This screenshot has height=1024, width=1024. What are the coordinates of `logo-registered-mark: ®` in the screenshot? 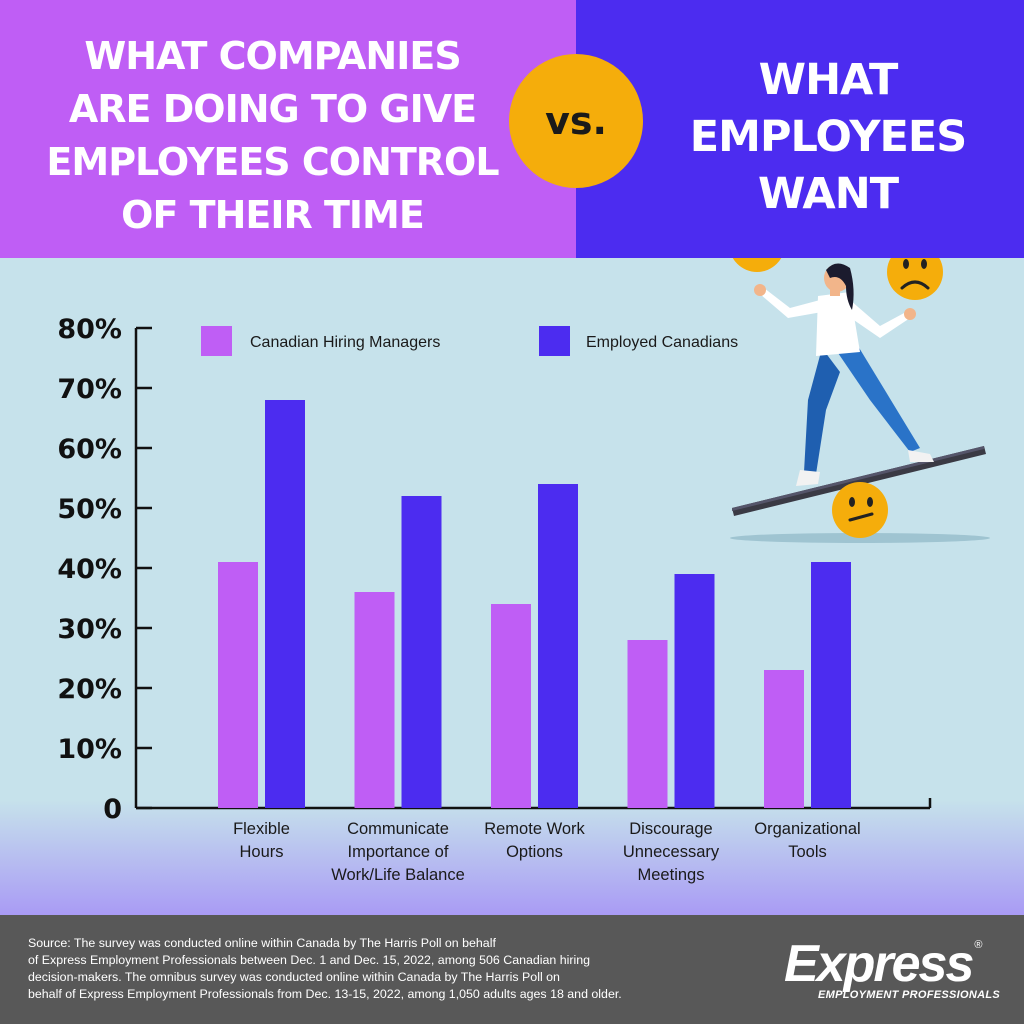 It's located at (978, 945).